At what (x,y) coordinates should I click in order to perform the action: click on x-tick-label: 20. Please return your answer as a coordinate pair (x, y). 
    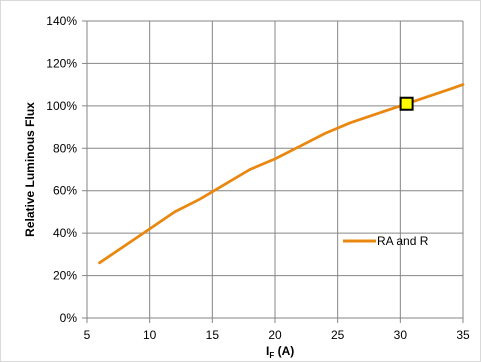
    Looking at the image, I should click on (275, 335).